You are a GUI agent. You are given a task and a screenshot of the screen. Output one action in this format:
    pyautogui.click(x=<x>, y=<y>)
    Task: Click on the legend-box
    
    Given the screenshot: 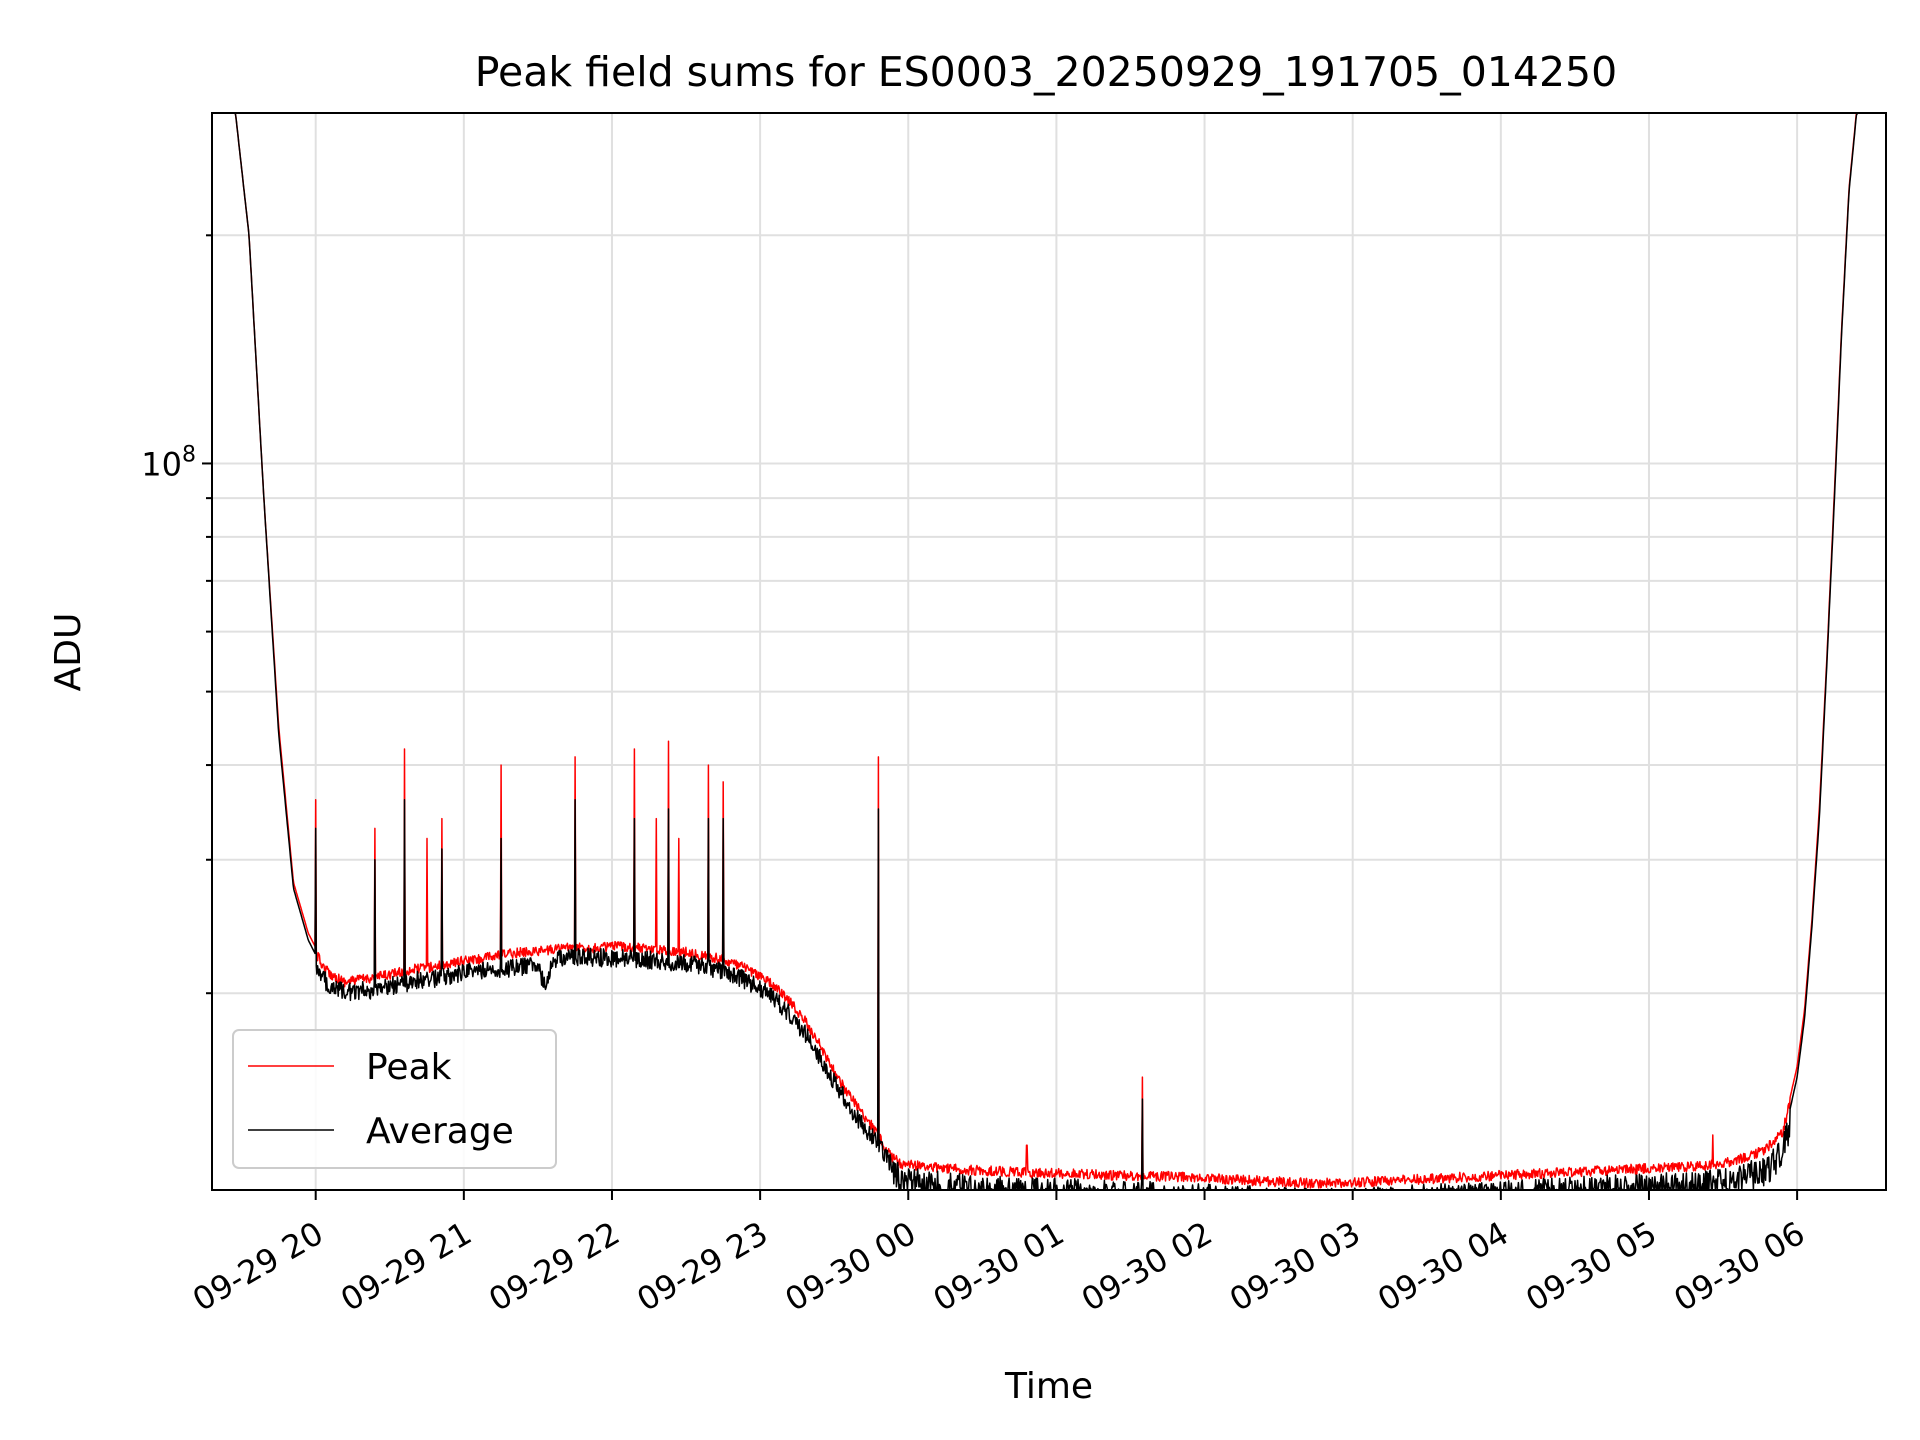 What is the action you would take?
    pyautogui.click(x=394, y=1099)
    